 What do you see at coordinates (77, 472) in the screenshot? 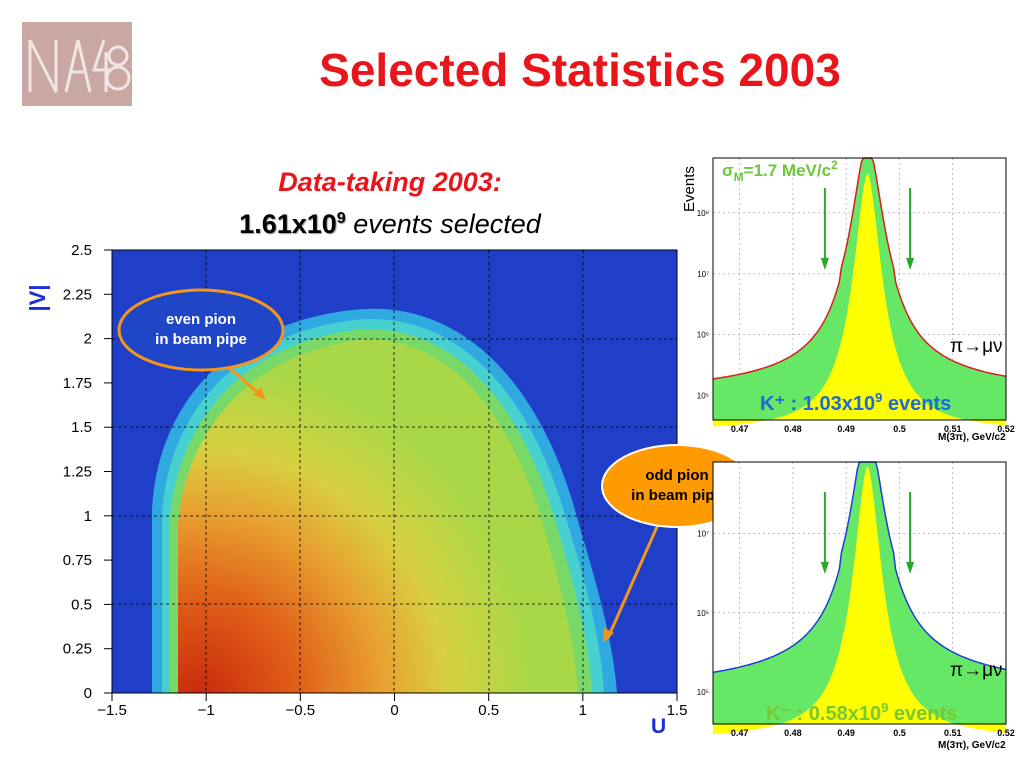
I see `y-tick-label: 1.25` at bounding box center [77, 472].